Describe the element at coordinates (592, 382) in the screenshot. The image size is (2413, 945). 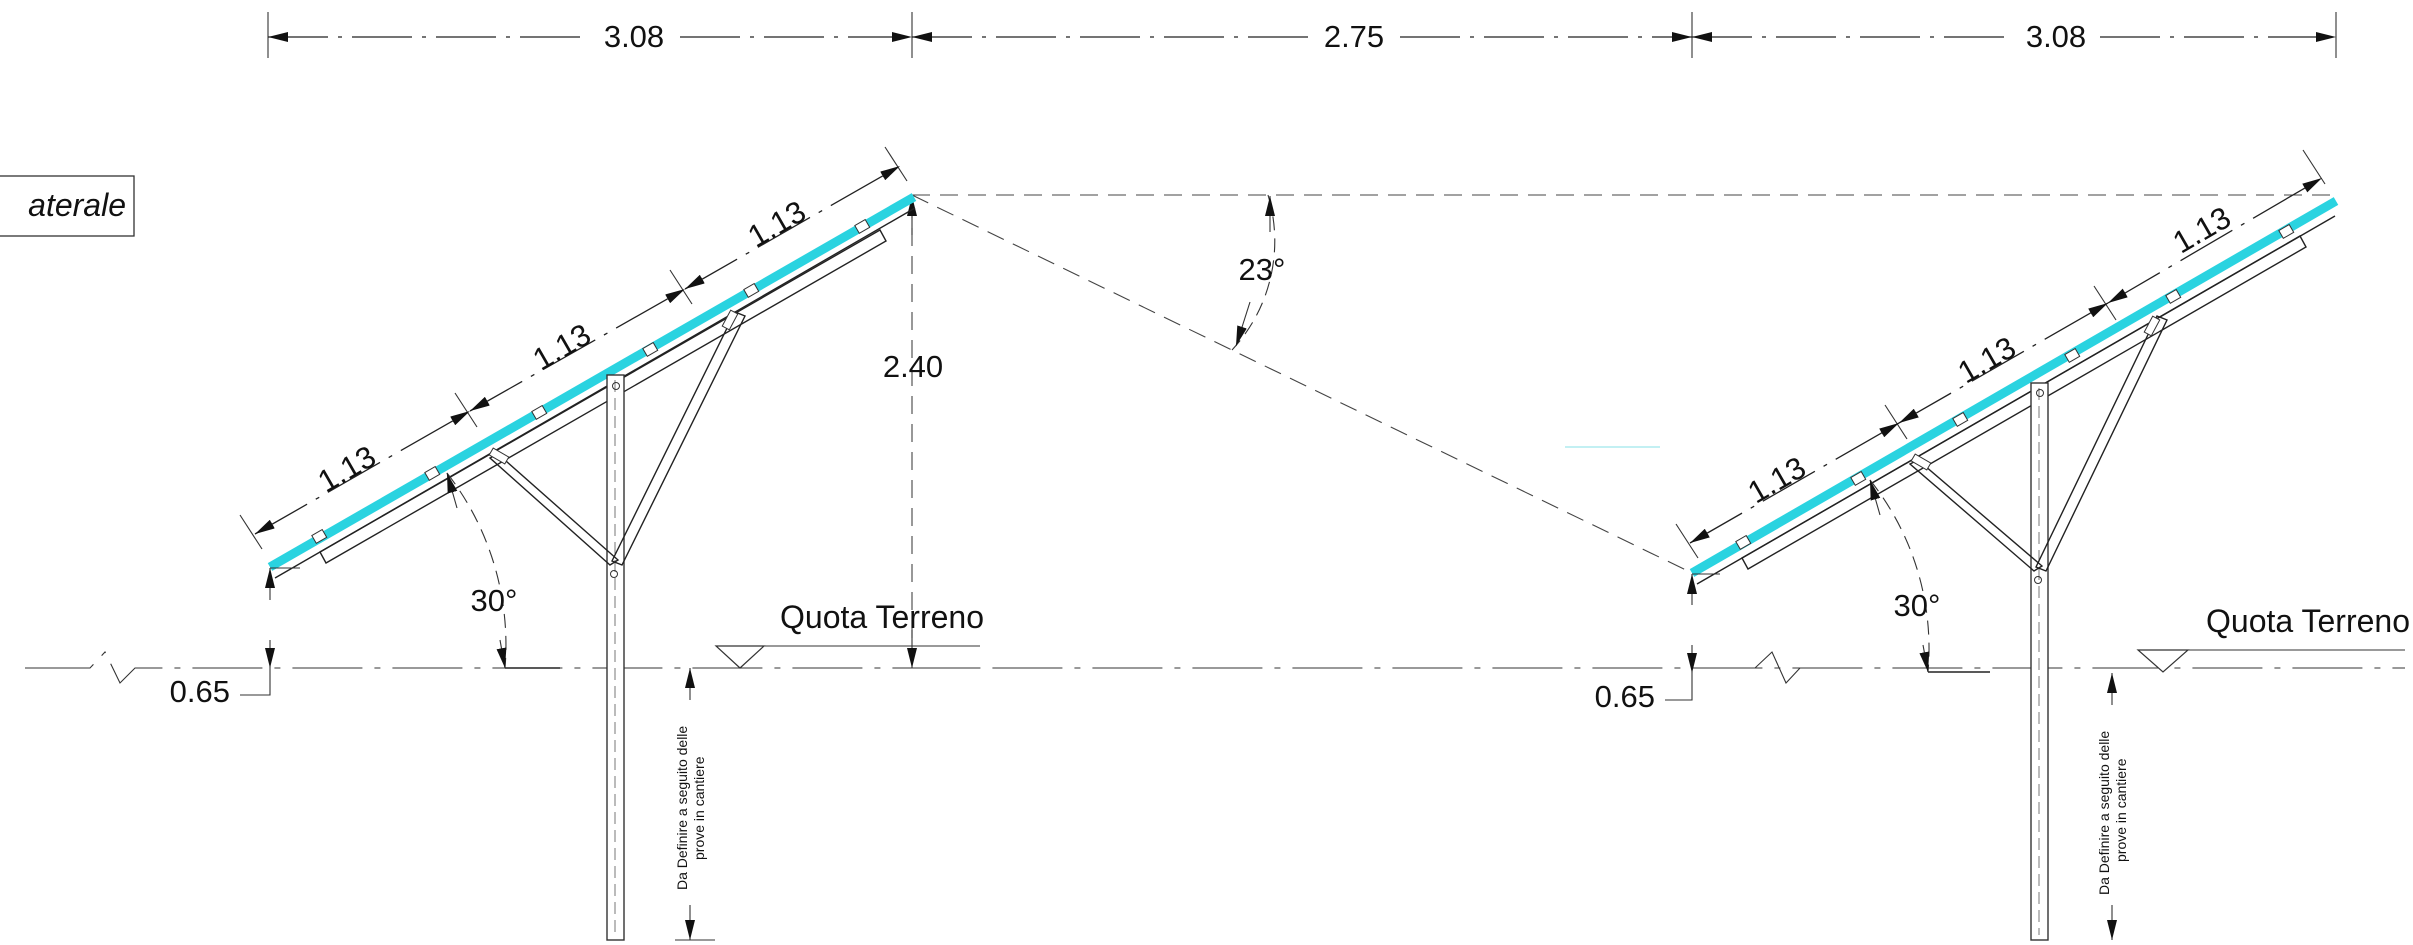
I see `left-pv-panel` at that location.